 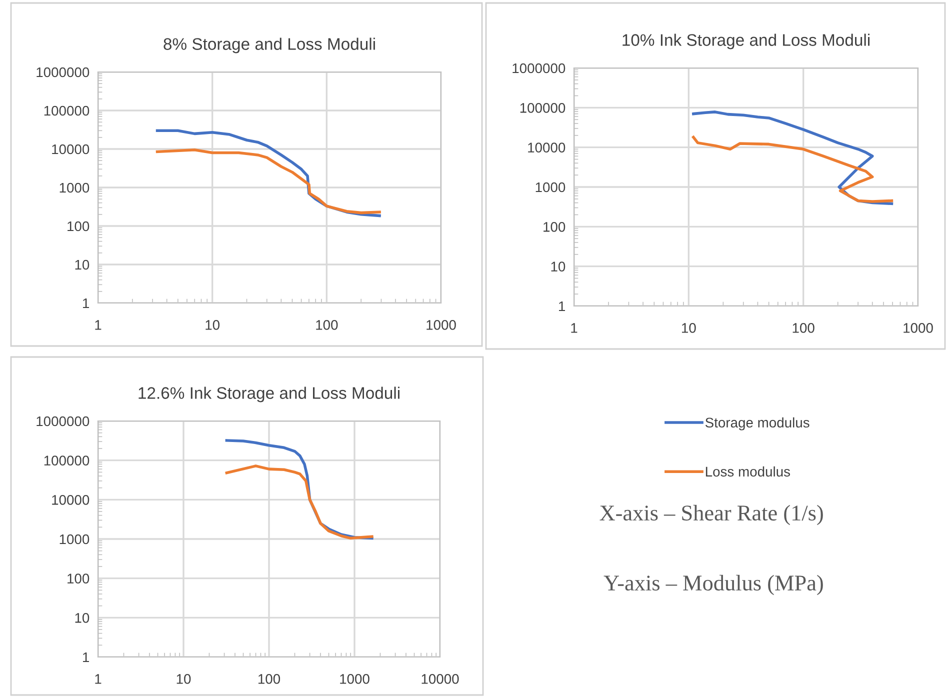 I want to click on chart-title: 10% Ink Storage and Loss Moduli, so click(x=746, y=42).